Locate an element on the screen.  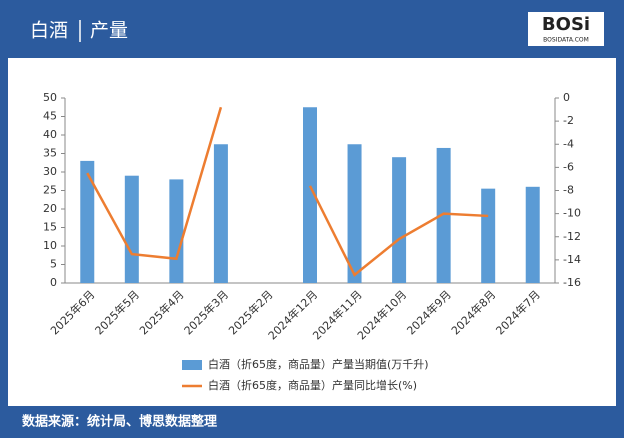
y2-tick-label: -8 is located at coordinates (568, 190).